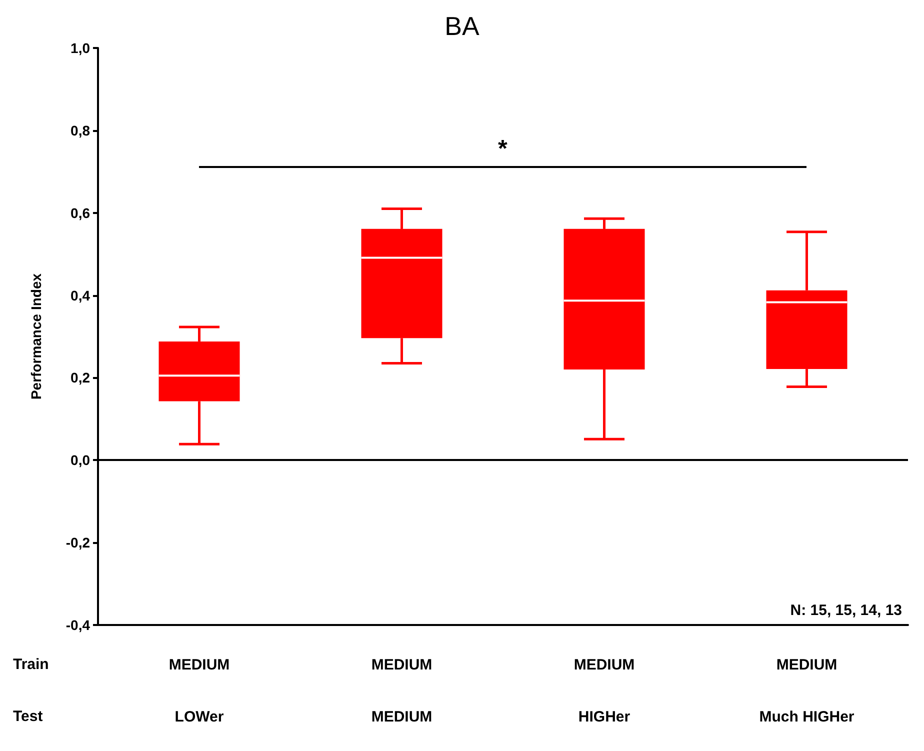 The image size is (924, 751). Describe the element at coordinates (78, 542) in the screenshot. I see `y-tick-label: -0,2` at that location.